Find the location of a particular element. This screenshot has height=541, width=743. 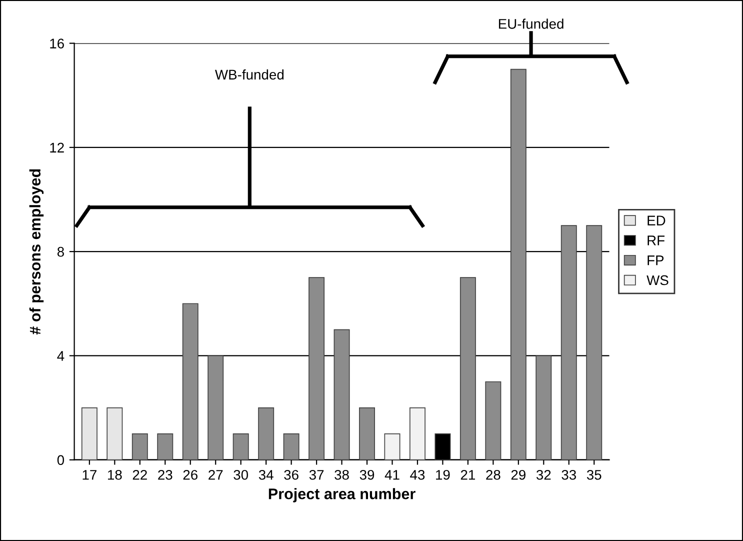

x-tick-label: 36 is located at coordinates (291, 475).